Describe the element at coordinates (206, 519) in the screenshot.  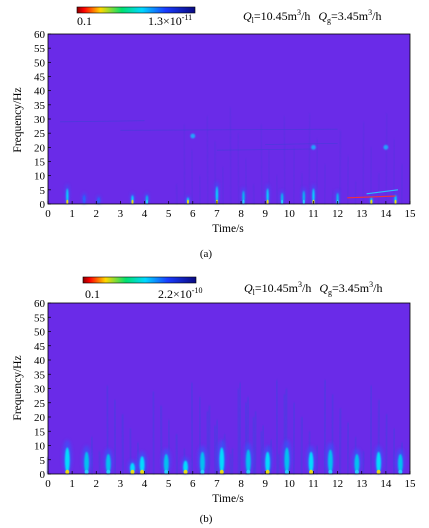
I see `panel-caption-b: (b)` at that location.